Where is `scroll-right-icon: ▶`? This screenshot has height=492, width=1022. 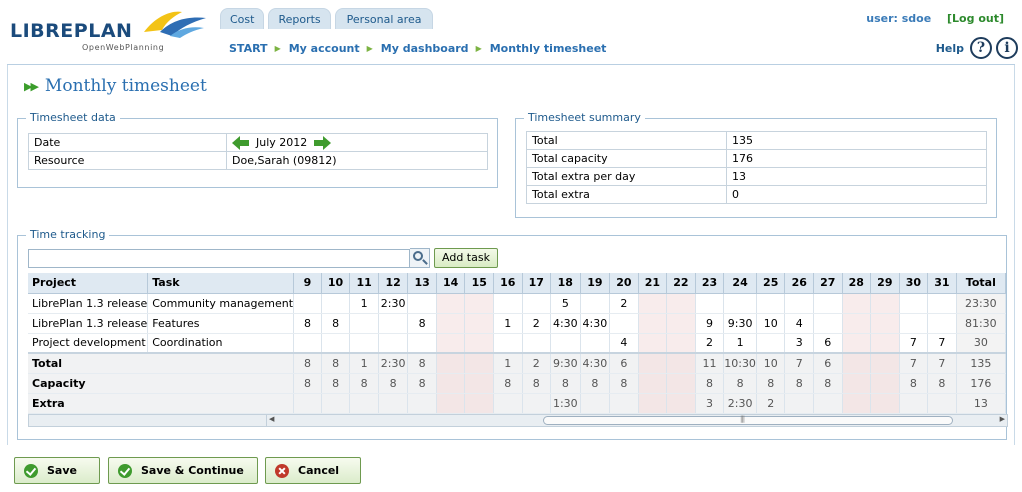
scroll-right-icon: ▶ is located at coordinates (1002, 419).